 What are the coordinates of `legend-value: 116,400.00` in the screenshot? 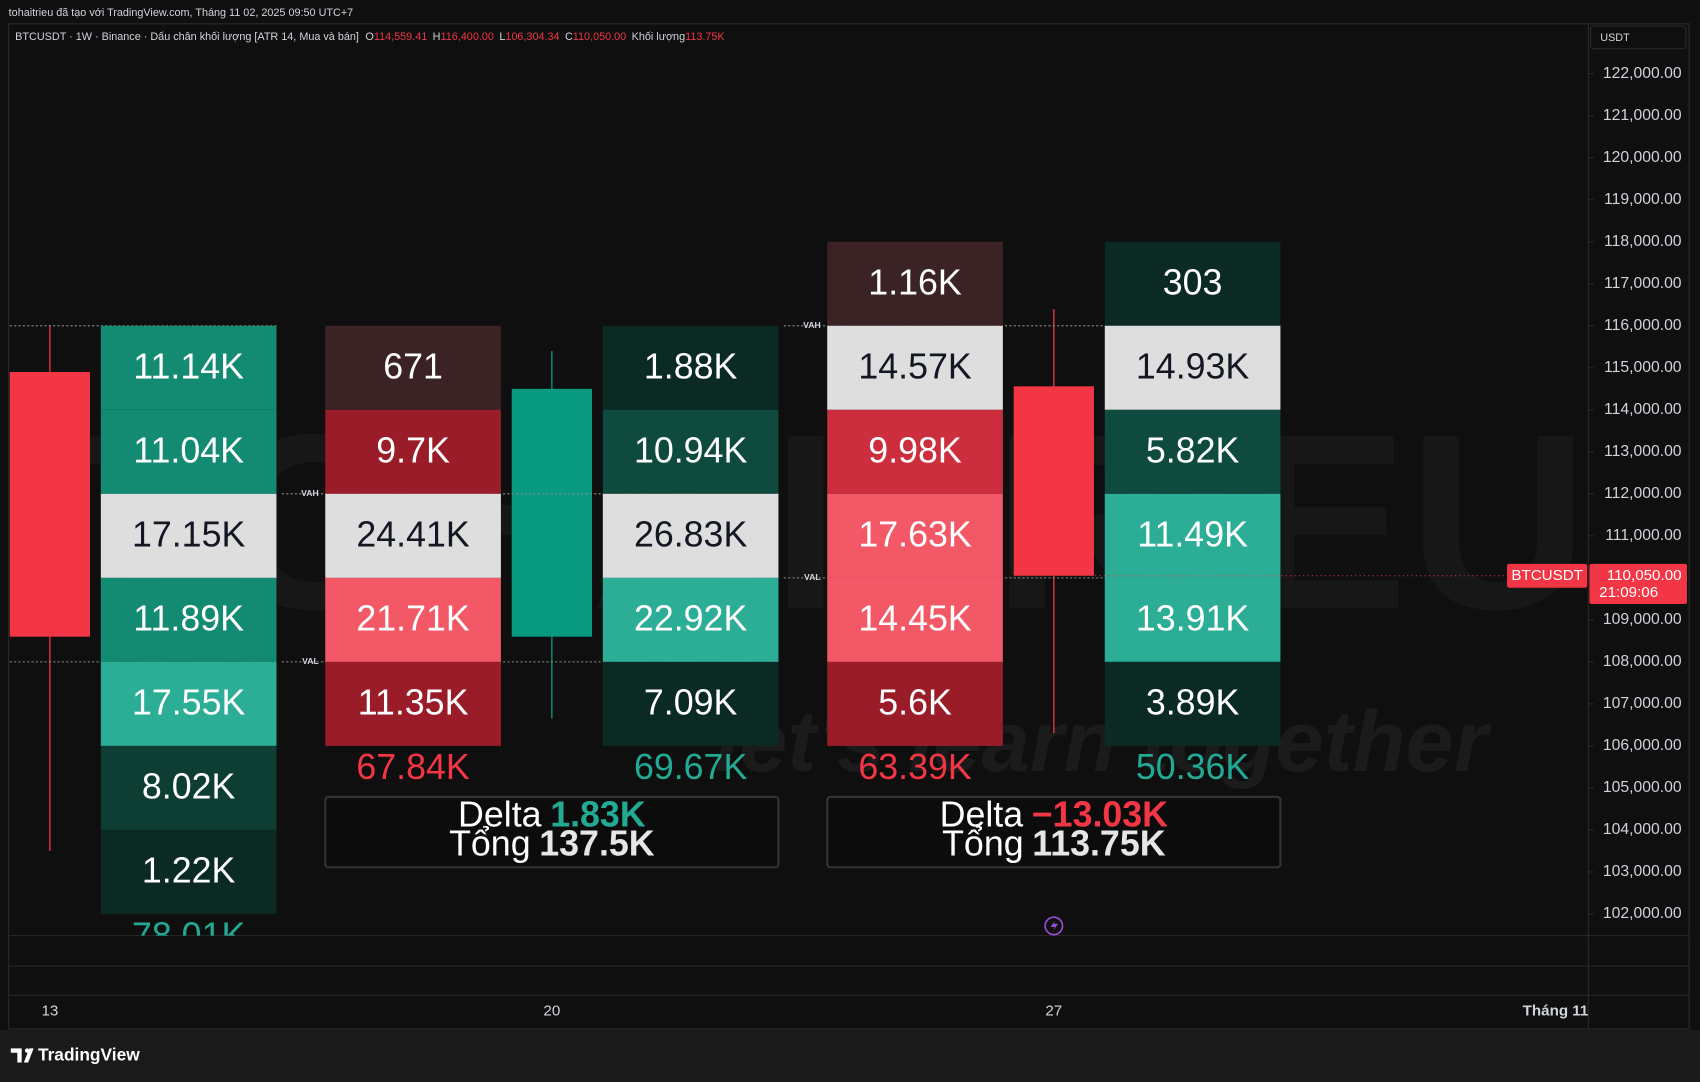 It's located at (467, 37).